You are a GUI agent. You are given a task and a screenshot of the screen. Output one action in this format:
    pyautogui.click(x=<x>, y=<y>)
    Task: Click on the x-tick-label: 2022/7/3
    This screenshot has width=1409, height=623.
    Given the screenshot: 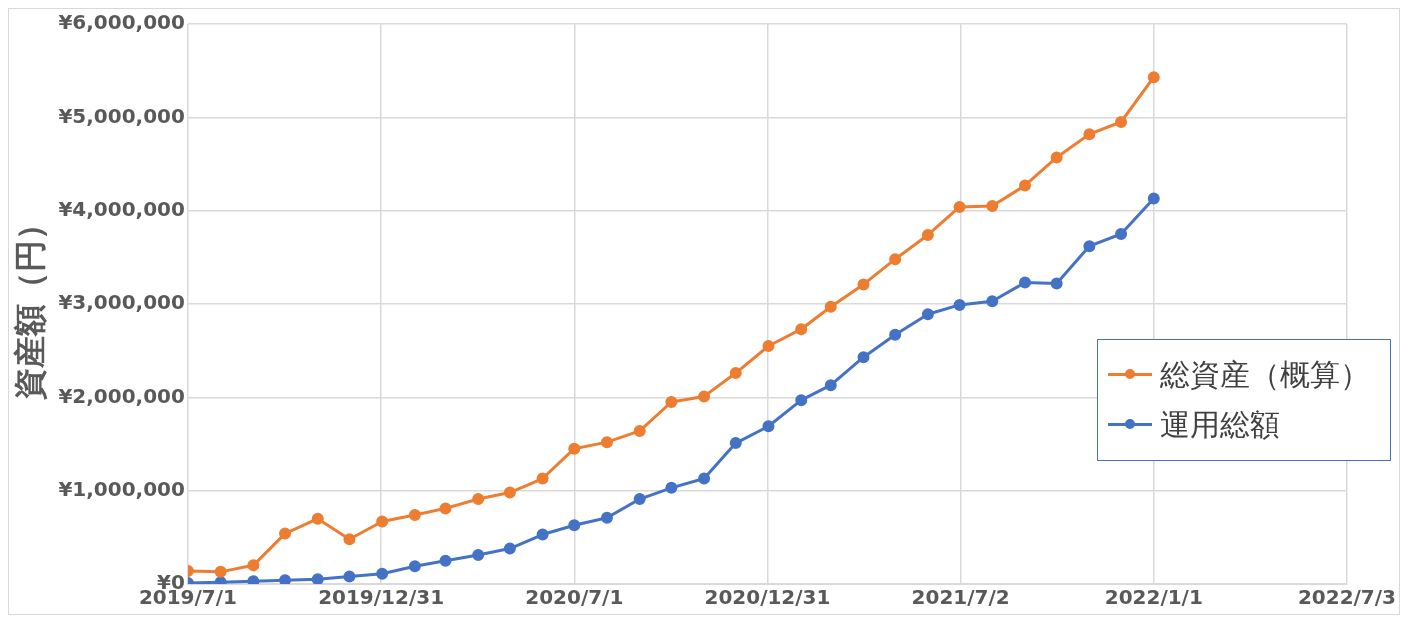 What is the action you would take?
    pyautogui.click(x=1346, y=597)
    